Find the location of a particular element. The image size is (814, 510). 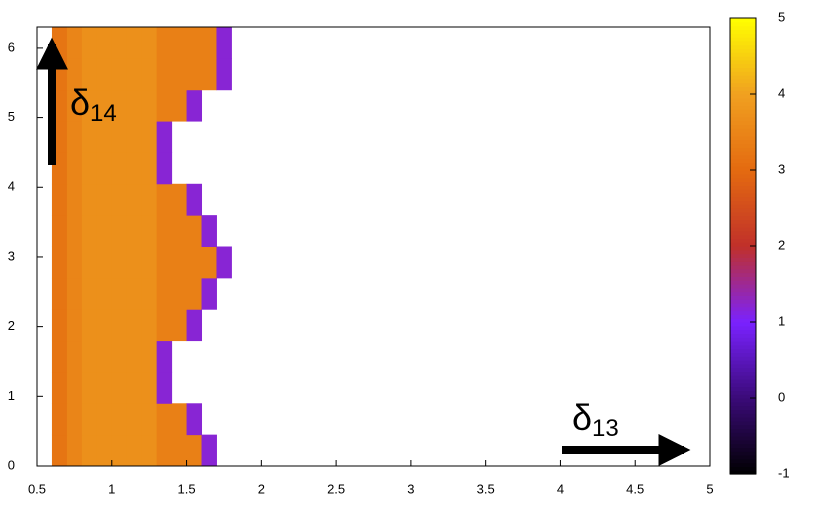

colorbar-tick-label: 5 is located at coordinates (781, 16).